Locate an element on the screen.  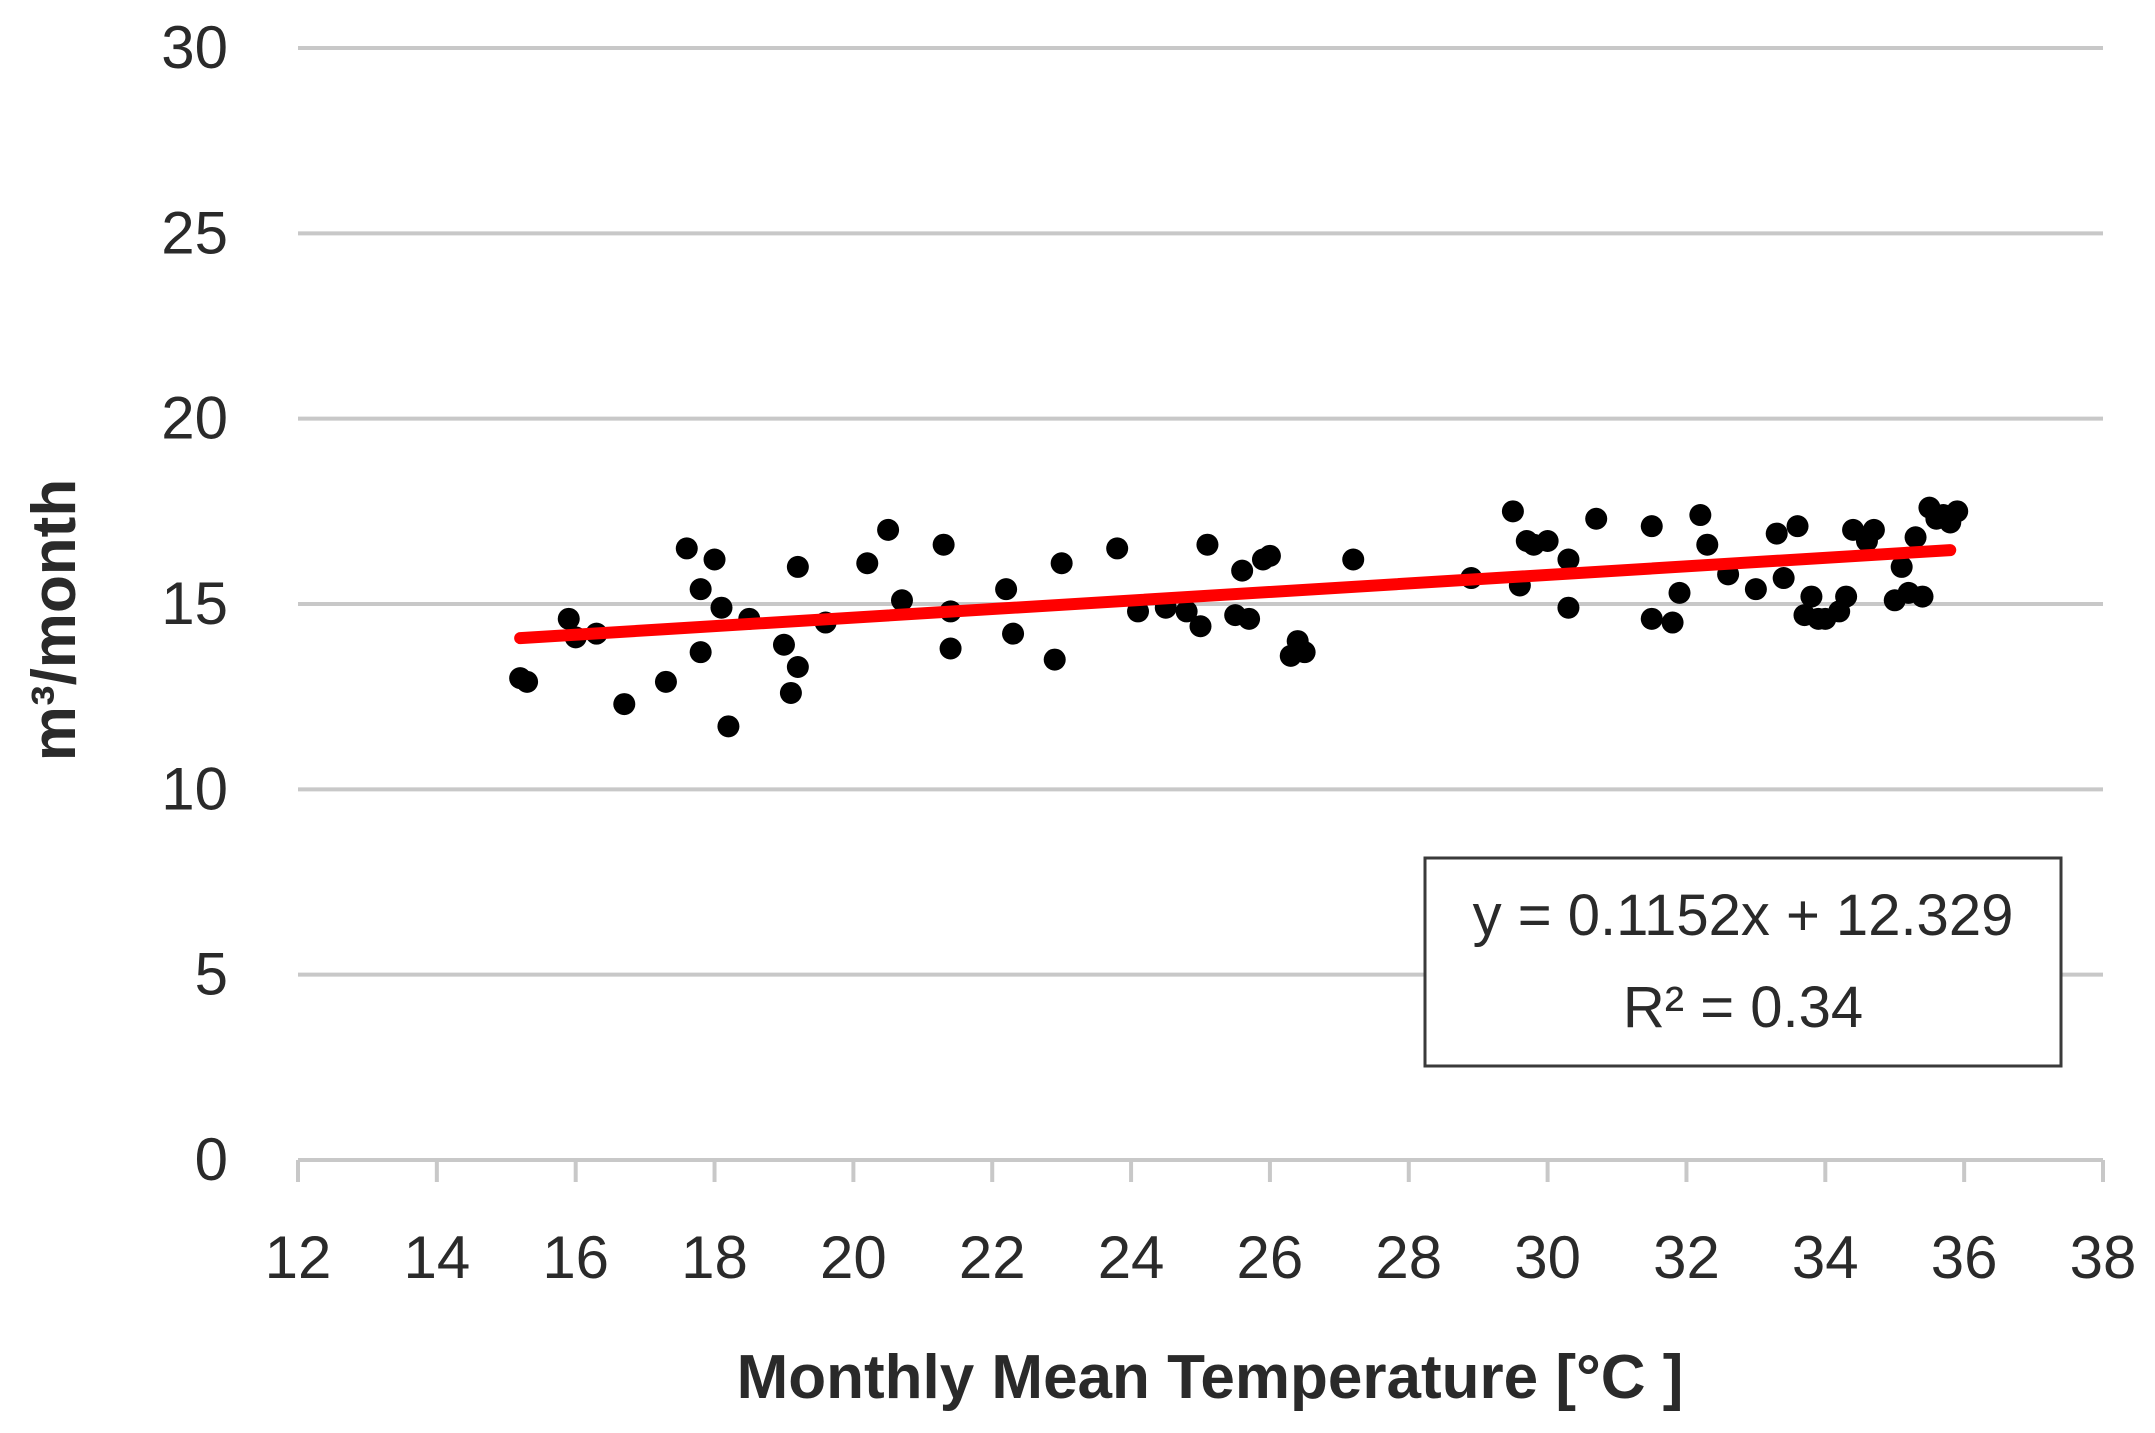
x-tick-label-24: 24 is located at coordinates (1131, 1257).